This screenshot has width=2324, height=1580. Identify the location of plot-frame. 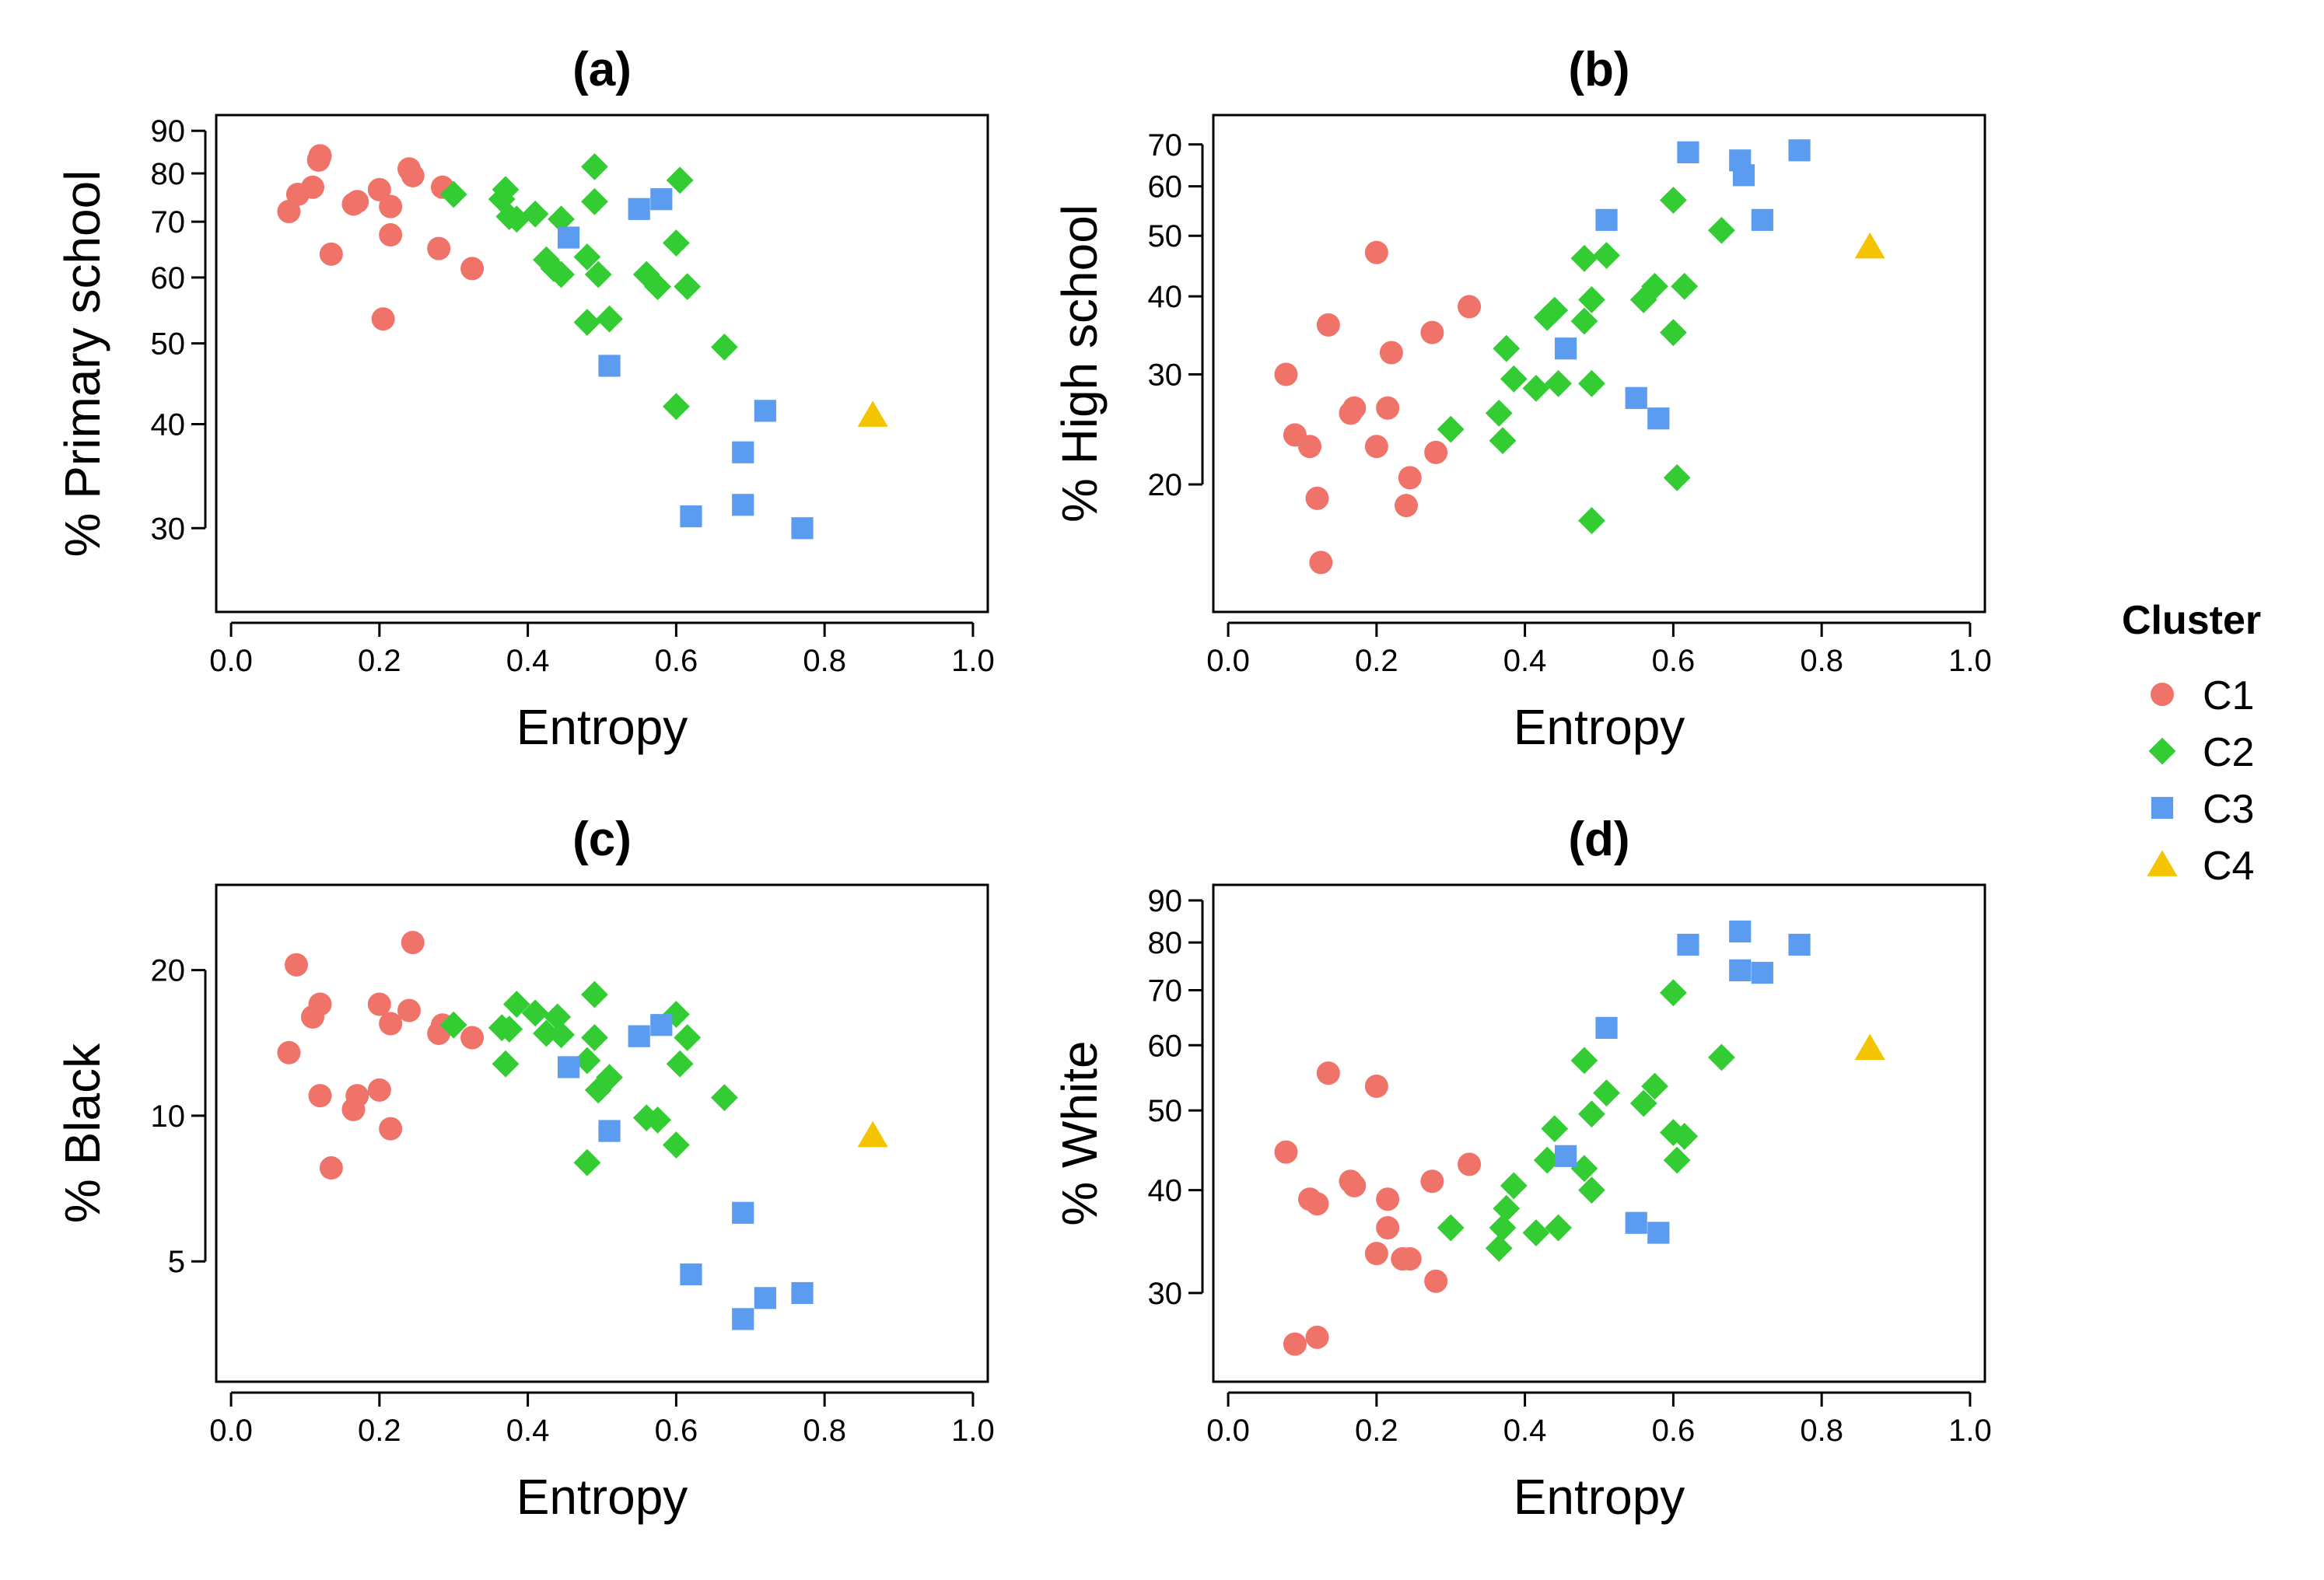
(1599, 1133).